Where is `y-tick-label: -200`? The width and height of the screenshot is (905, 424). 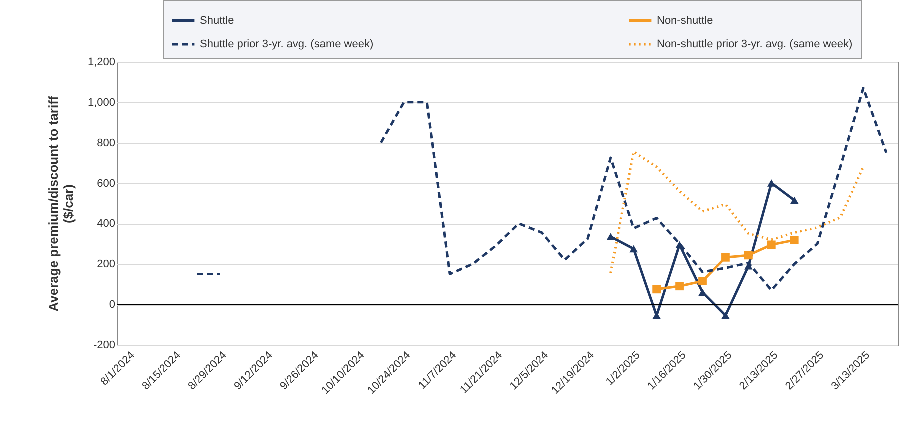
y-tick-label: -200 is located at coordinates (104, 346).